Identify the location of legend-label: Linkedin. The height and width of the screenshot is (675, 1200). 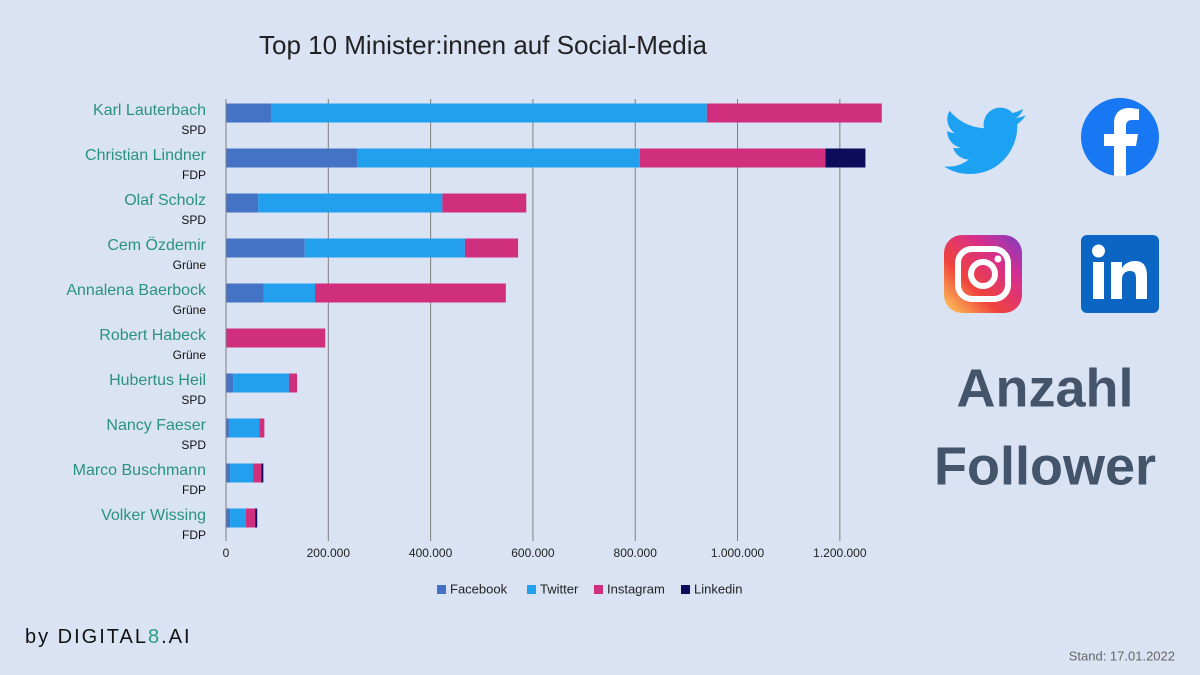
(718, 588).